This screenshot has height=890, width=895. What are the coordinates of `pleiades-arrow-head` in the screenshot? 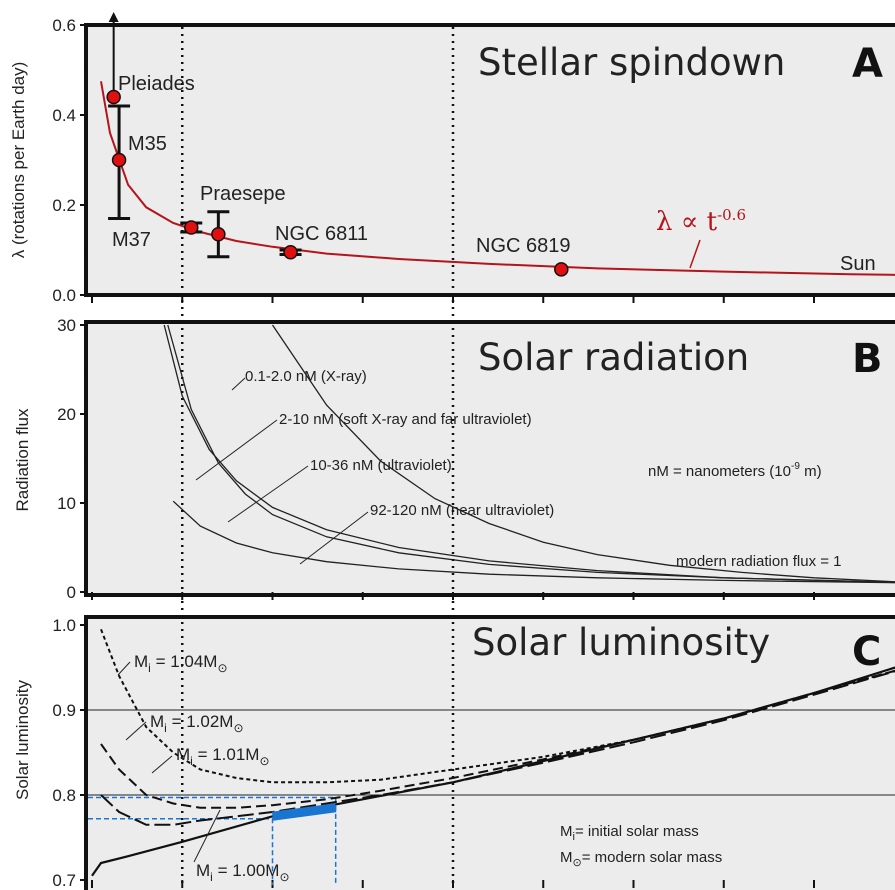 It's located at (113, 17).